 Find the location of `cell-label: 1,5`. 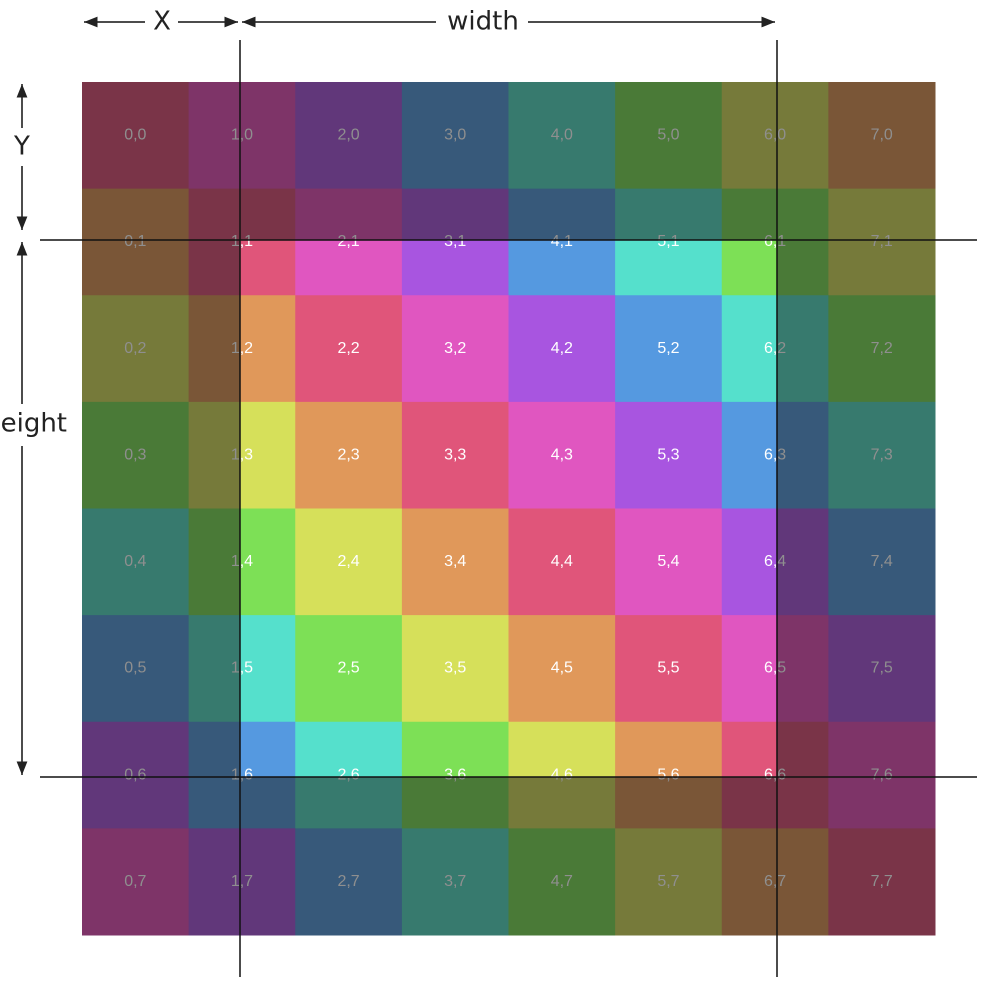

cell-label: 1,5 is located at coordinates (242, 668).